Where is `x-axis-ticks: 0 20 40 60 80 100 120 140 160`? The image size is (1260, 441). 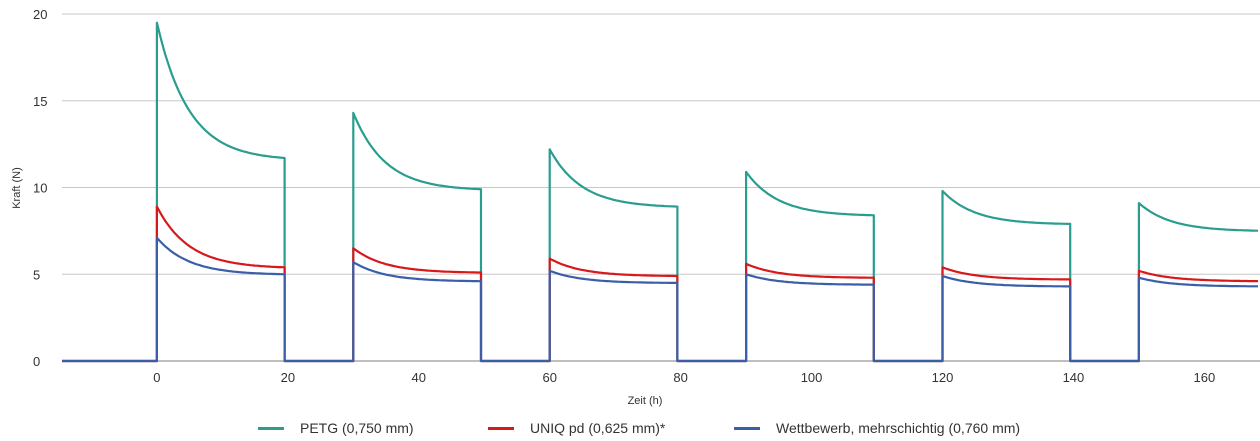
x-axis-ticks: 0 20 40 60 80 100 120 140 160 is located at coordinates (684, 377).